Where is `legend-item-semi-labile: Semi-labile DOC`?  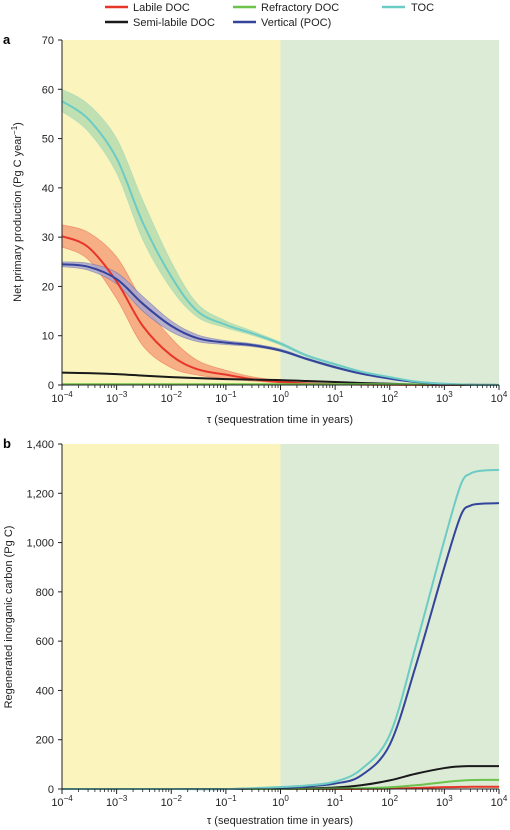
legend-item-semi-labile: Semi-labile DOC is located at coordinates (160, 23).